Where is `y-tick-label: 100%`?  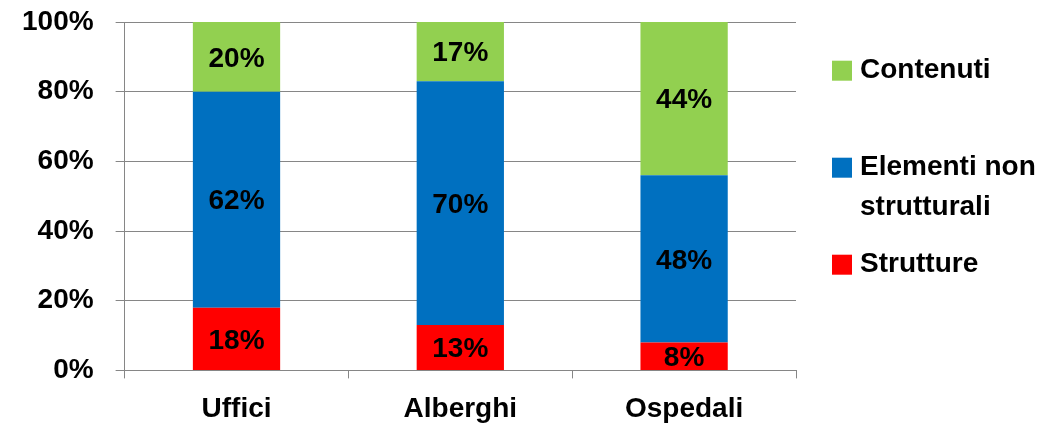
y-tick-label: 100% is located at coordinates (57, 20).